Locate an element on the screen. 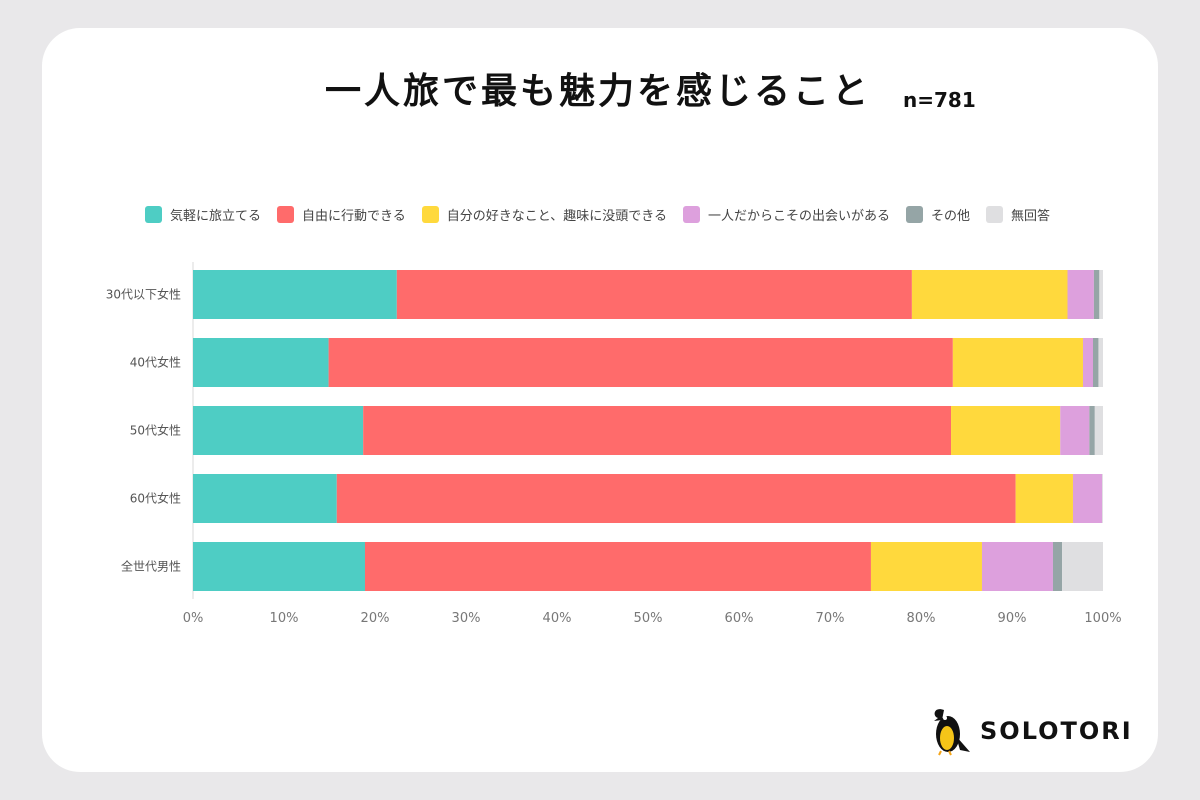 The height and width of the screenshot is (800, 1200). legend-item-encounters: 一人だからこその出会いがある is located at coordinates (786, 214).